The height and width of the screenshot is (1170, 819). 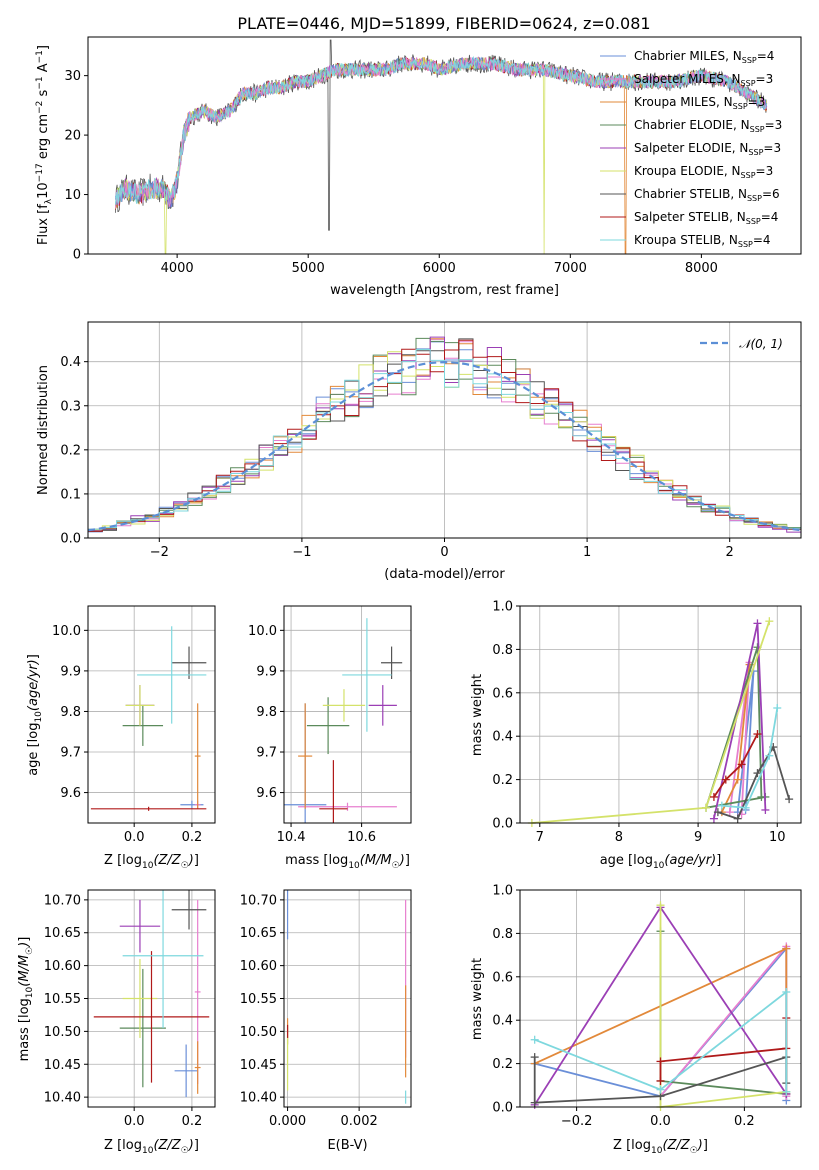 I want to click on x-tick-label: 10.4, so click(x=291, y=837).